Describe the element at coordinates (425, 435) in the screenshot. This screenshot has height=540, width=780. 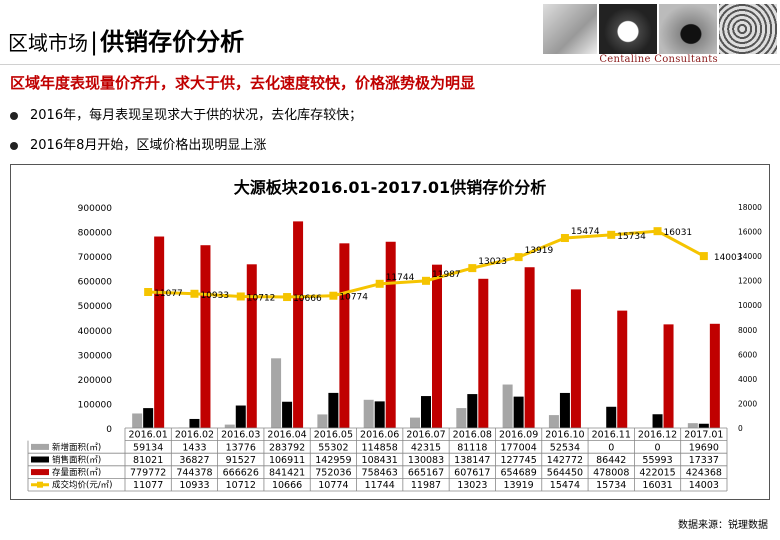
I see `category-label: 2016.07` at that location.